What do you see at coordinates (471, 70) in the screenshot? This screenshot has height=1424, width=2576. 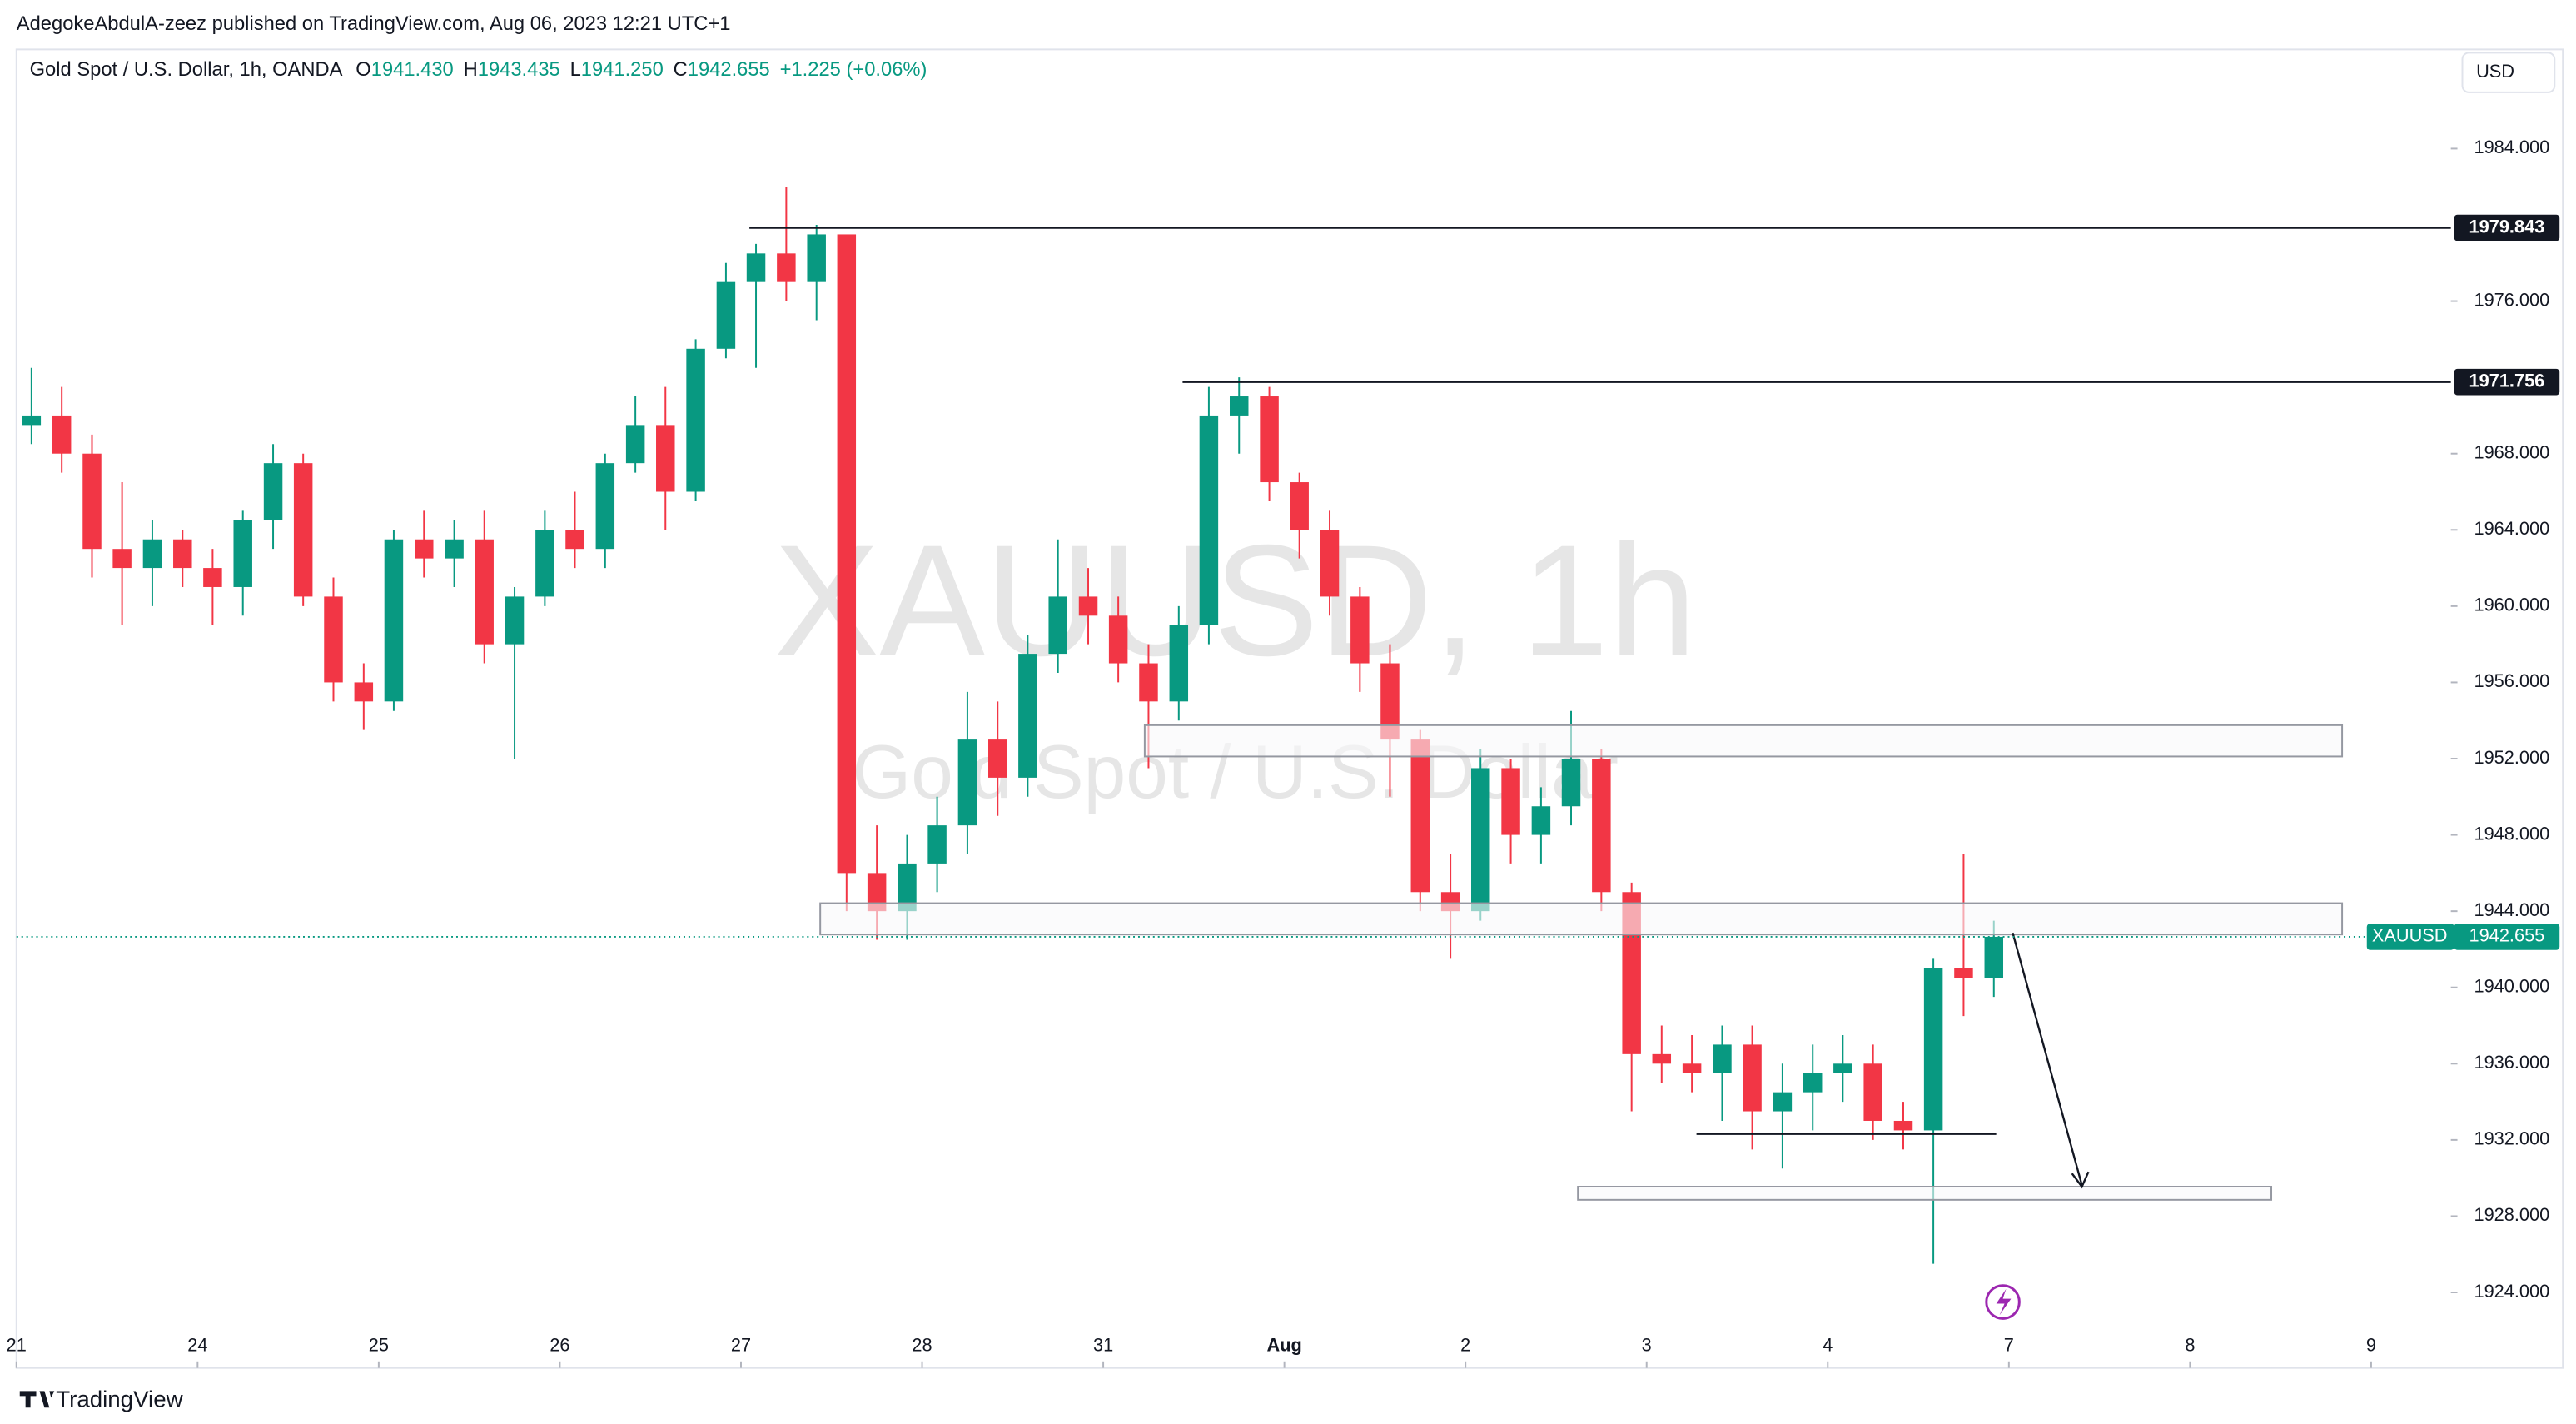 I see `ohlc-label: H` at bounding box center [471, 70].